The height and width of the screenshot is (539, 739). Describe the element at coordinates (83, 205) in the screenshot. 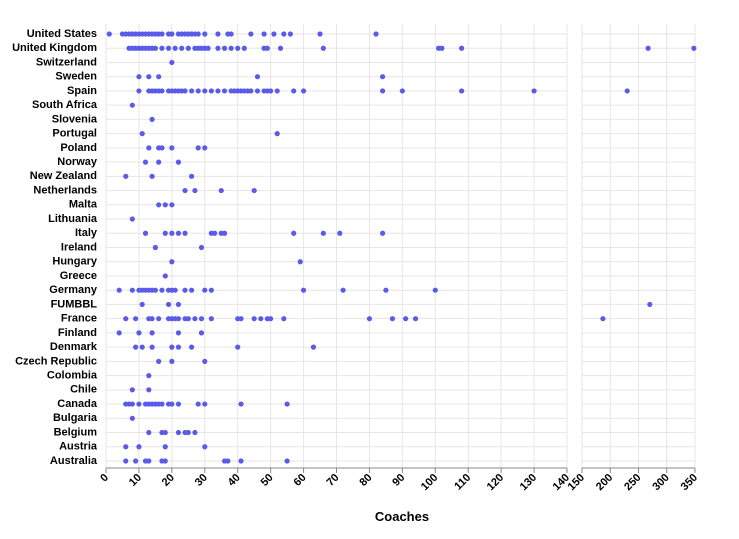

I see `y-tick-label: Malta` at that location.